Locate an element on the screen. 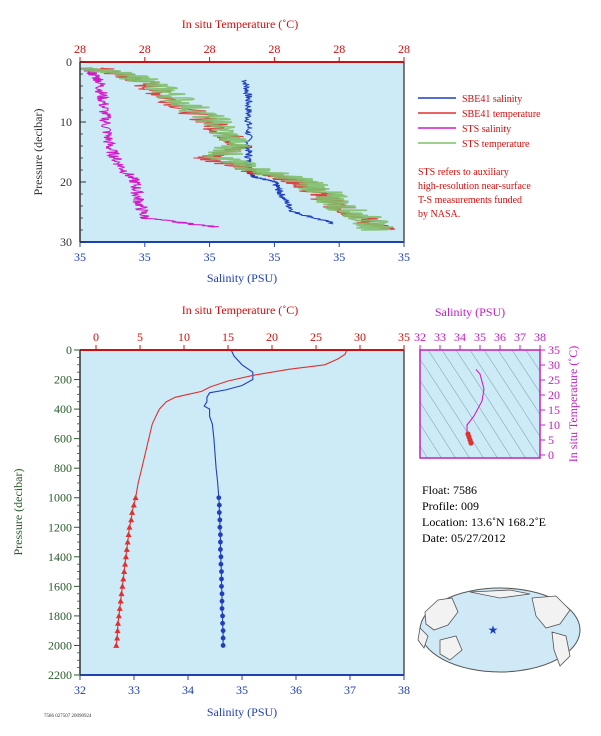 This screenshot has height=736, width=601. map-land-arctic is located at coordinates (500, 594).